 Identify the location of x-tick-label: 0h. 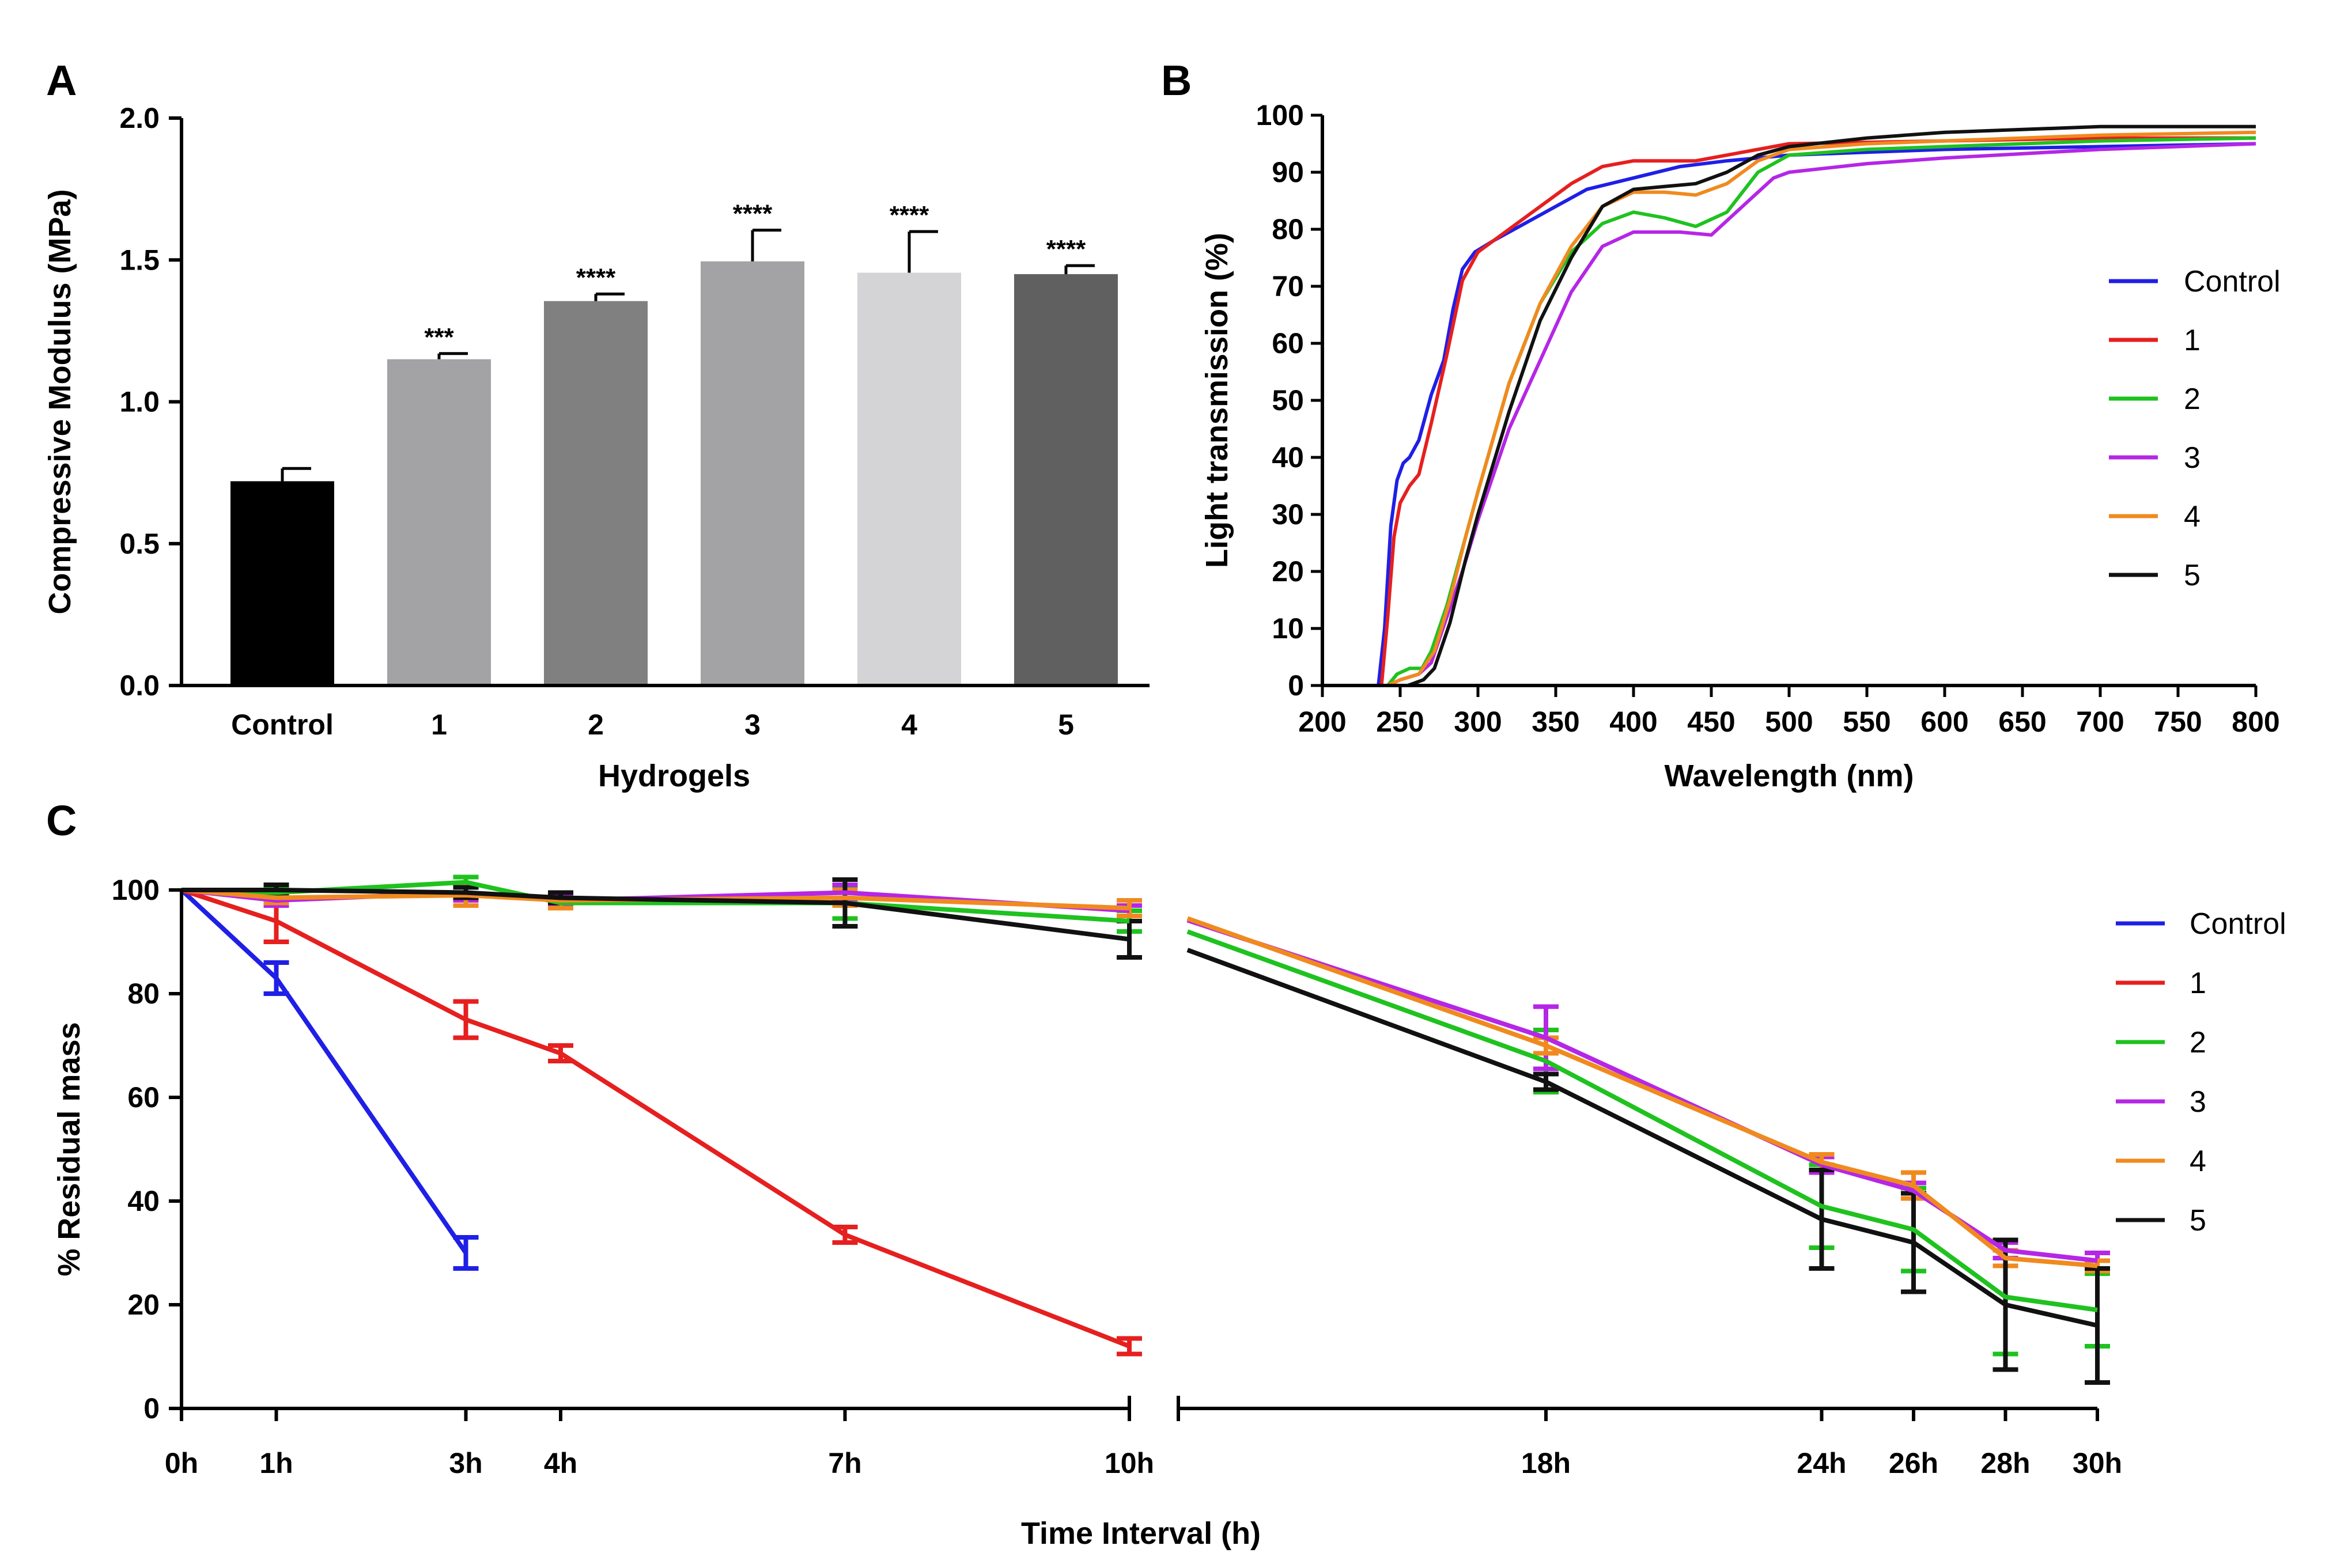
(181, 1463).